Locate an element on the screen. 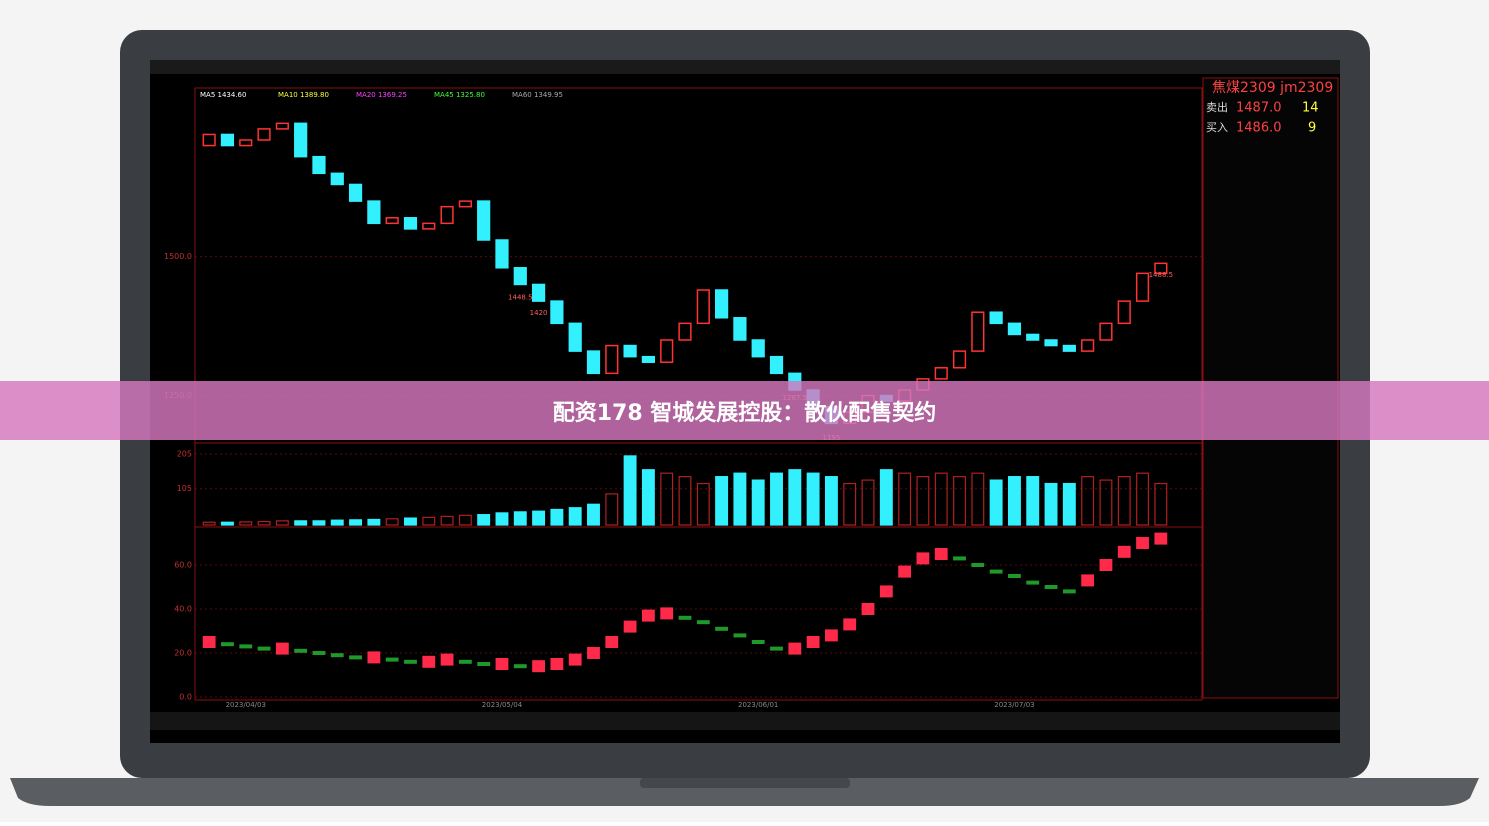  price-annotation: 1420 is located at coordinates (539, 313).